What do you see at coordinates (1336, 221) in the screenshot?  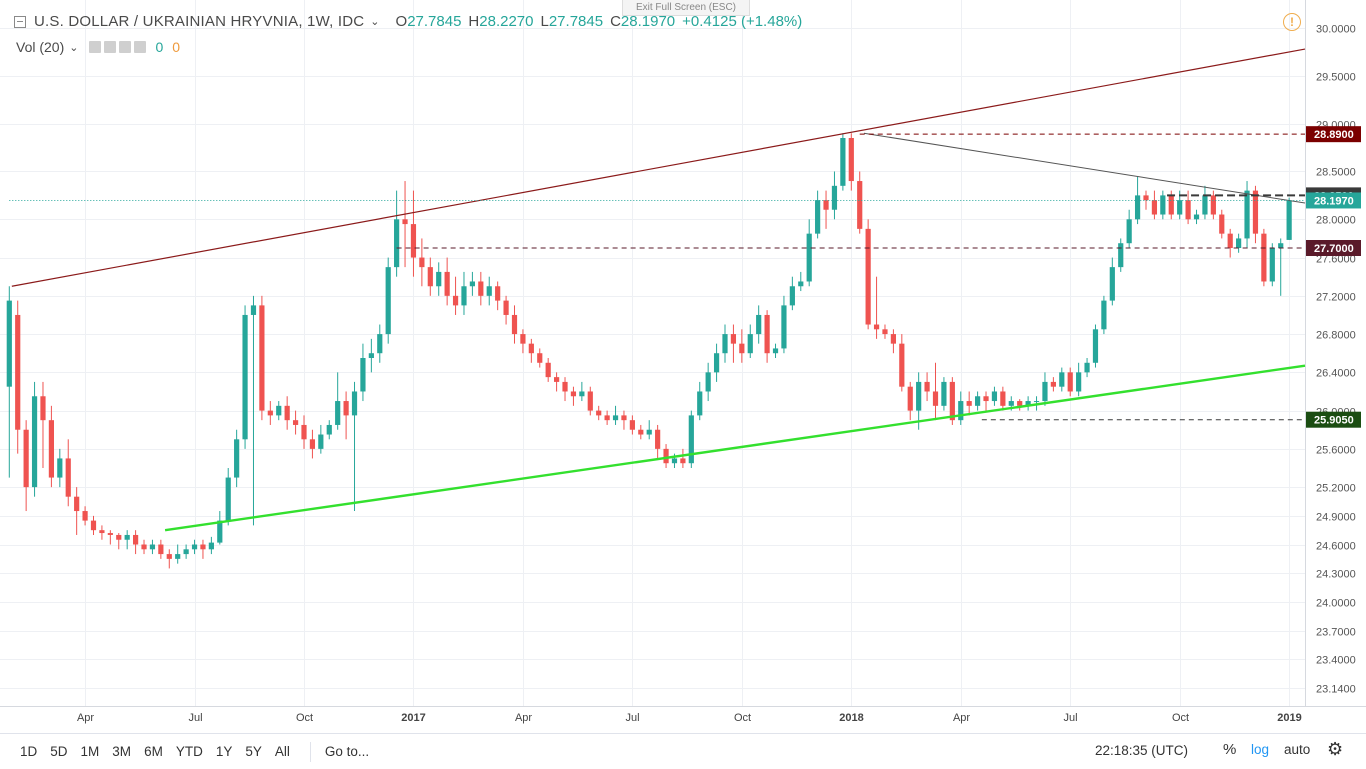 I see `y-tick-label: 28.0000` at bounding box center [1336, 221].